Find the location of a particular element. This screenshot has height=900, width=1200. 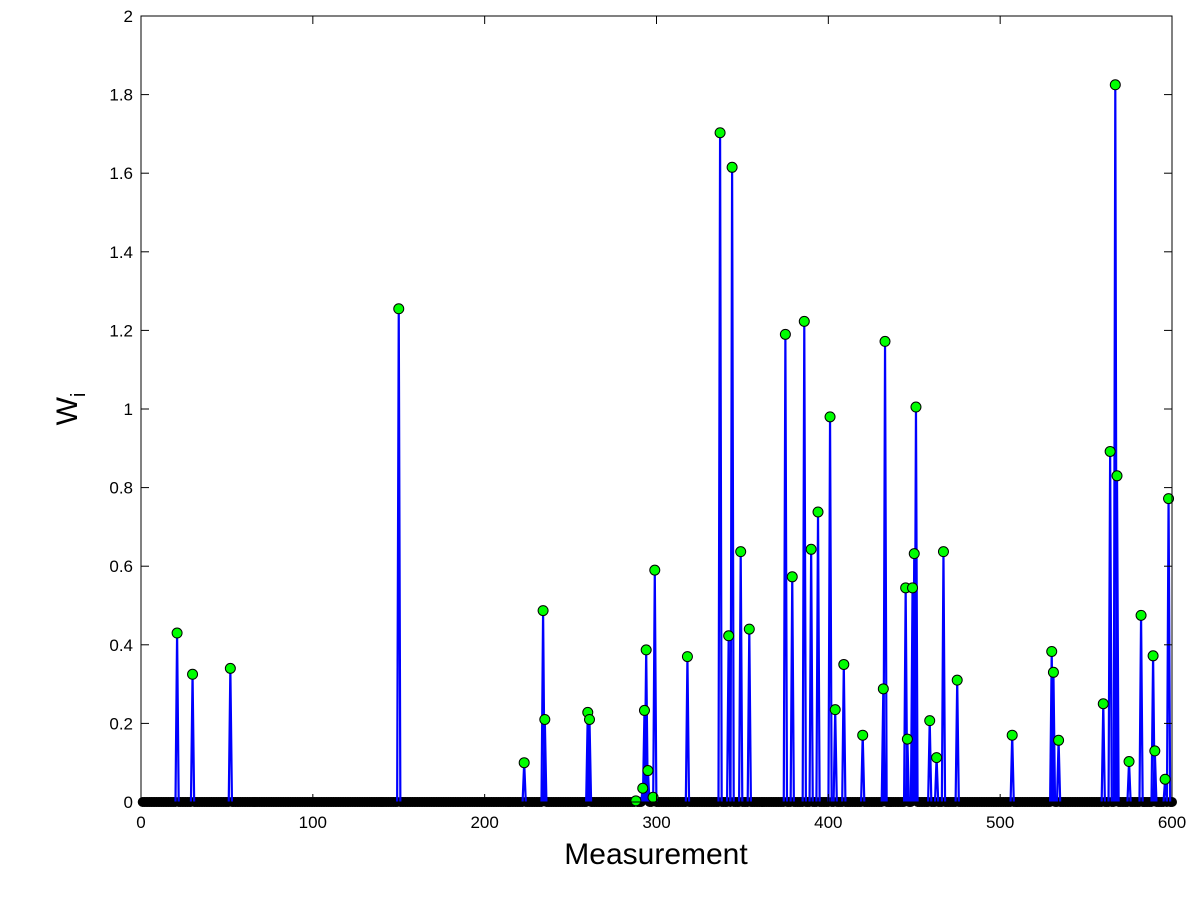

x-tick-label: 200 is located at coordinates (484, 822).